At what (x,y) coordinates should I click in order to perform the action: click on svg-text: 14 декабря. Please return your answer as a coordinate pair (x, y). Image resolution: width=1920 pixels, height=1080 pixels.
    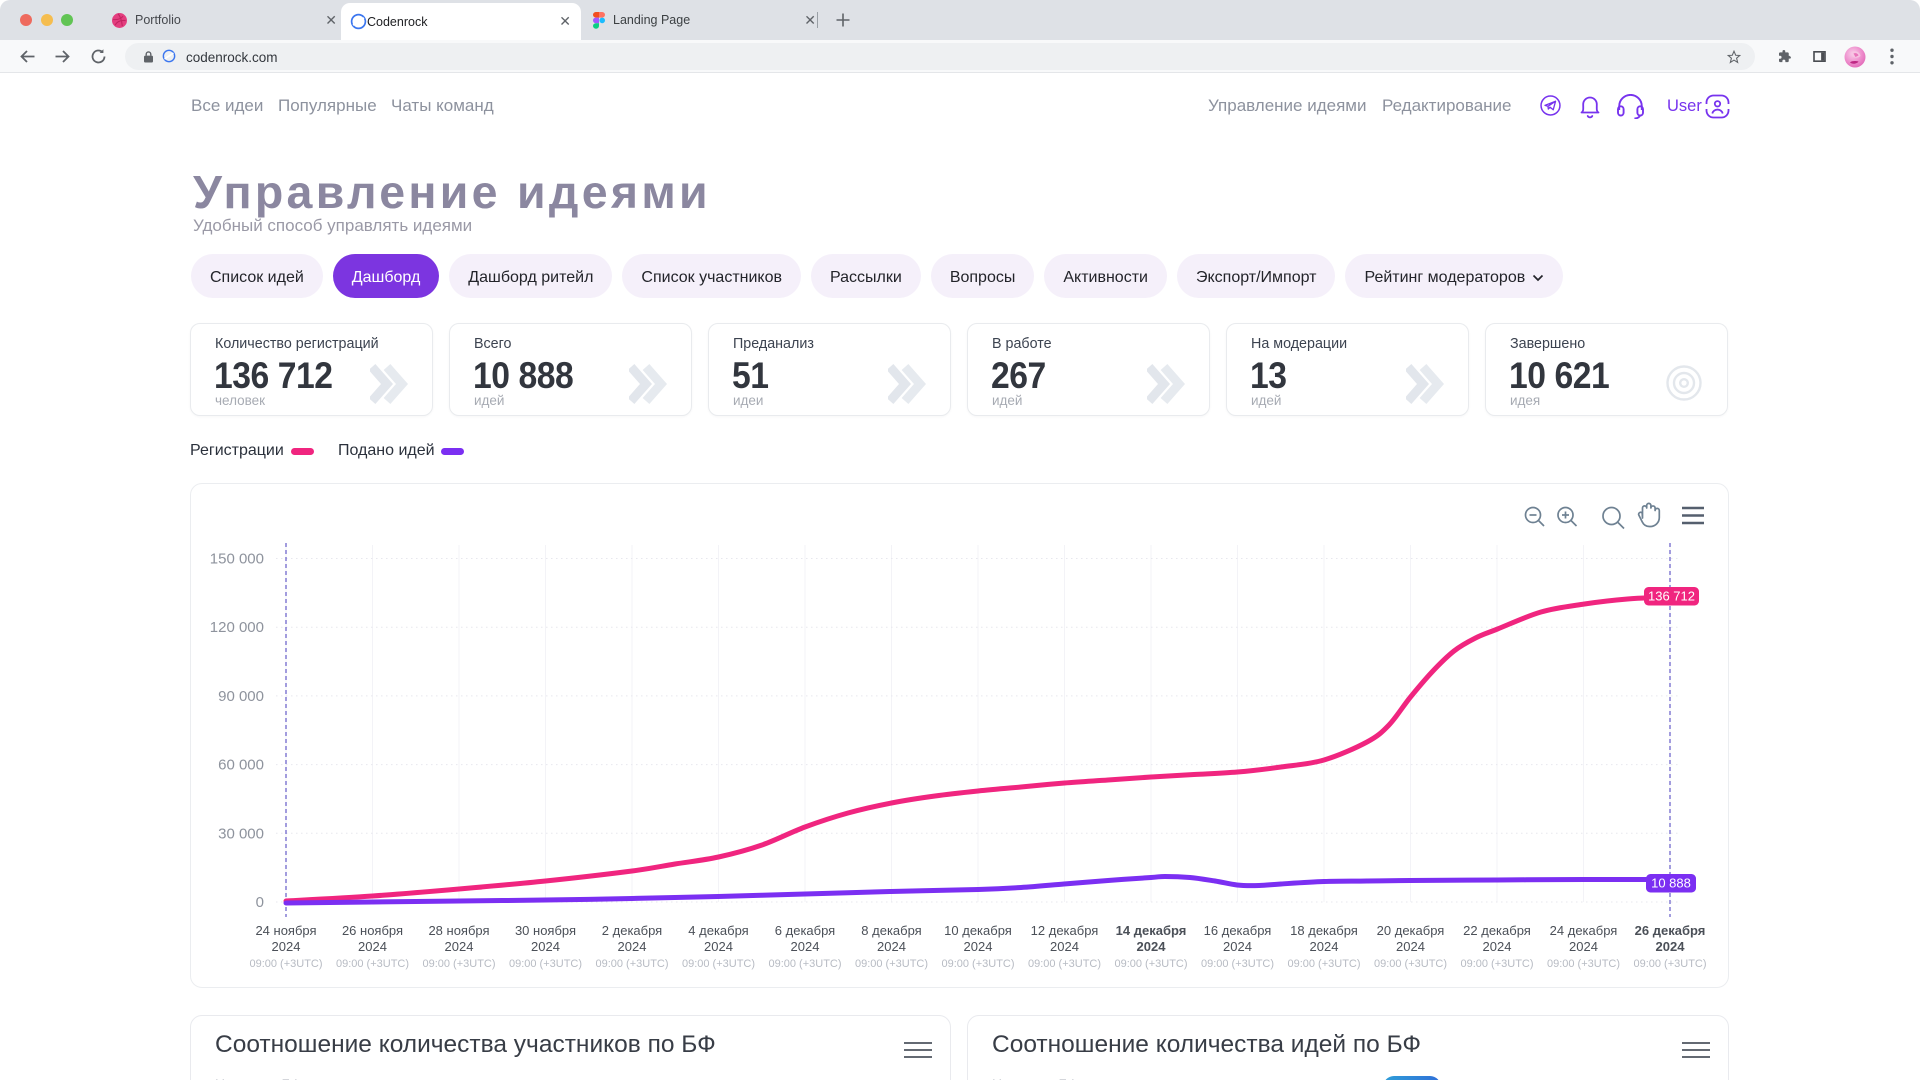
    Looking at the image, I should click on (1151, 930).